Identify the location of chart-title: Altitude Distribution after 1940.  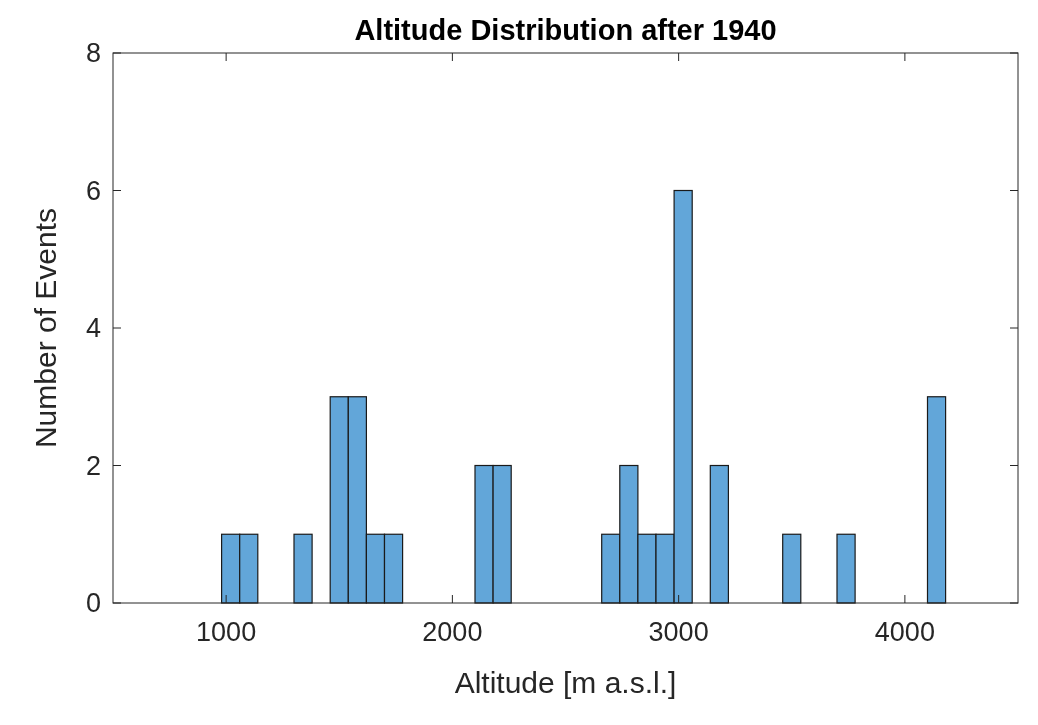
(565, 30).